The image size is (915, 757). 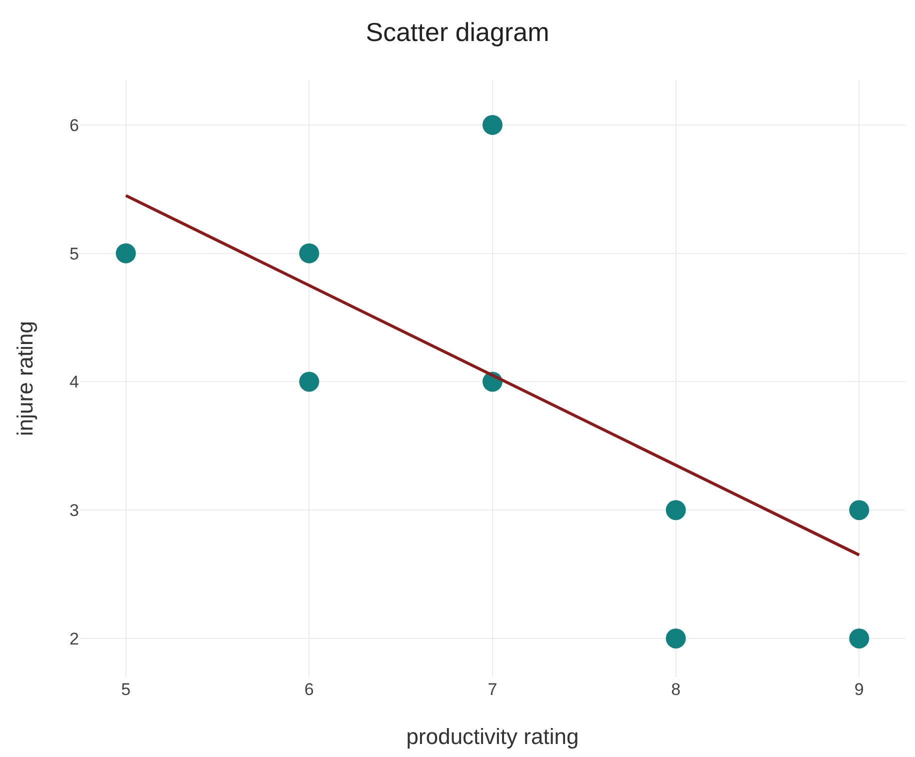 What do you see at coordinates (74, 638) in the screenshot?
I see `y-tick-label: 2` at bounding box center [74, 638].